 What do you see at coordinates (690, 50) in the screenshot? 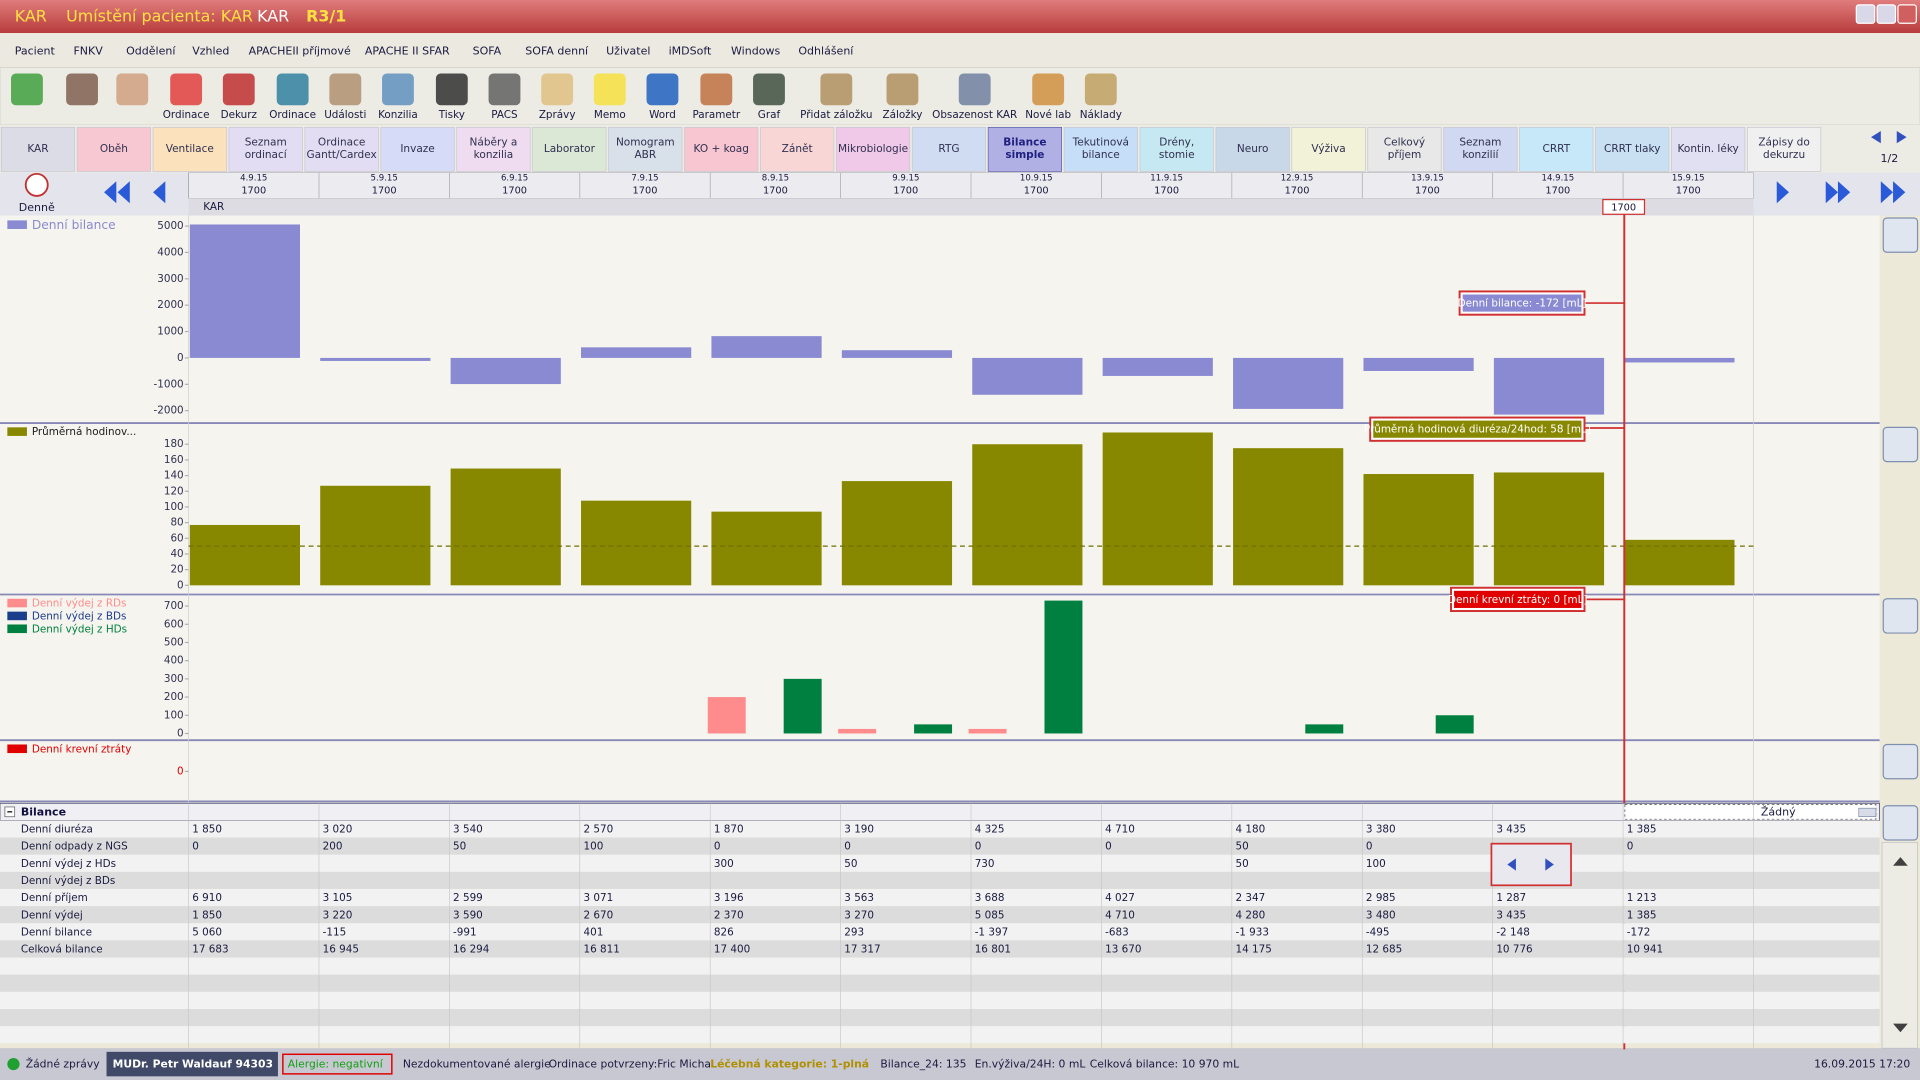
I see `menu-item: iMDSoft` at bounding box center [690, 50].